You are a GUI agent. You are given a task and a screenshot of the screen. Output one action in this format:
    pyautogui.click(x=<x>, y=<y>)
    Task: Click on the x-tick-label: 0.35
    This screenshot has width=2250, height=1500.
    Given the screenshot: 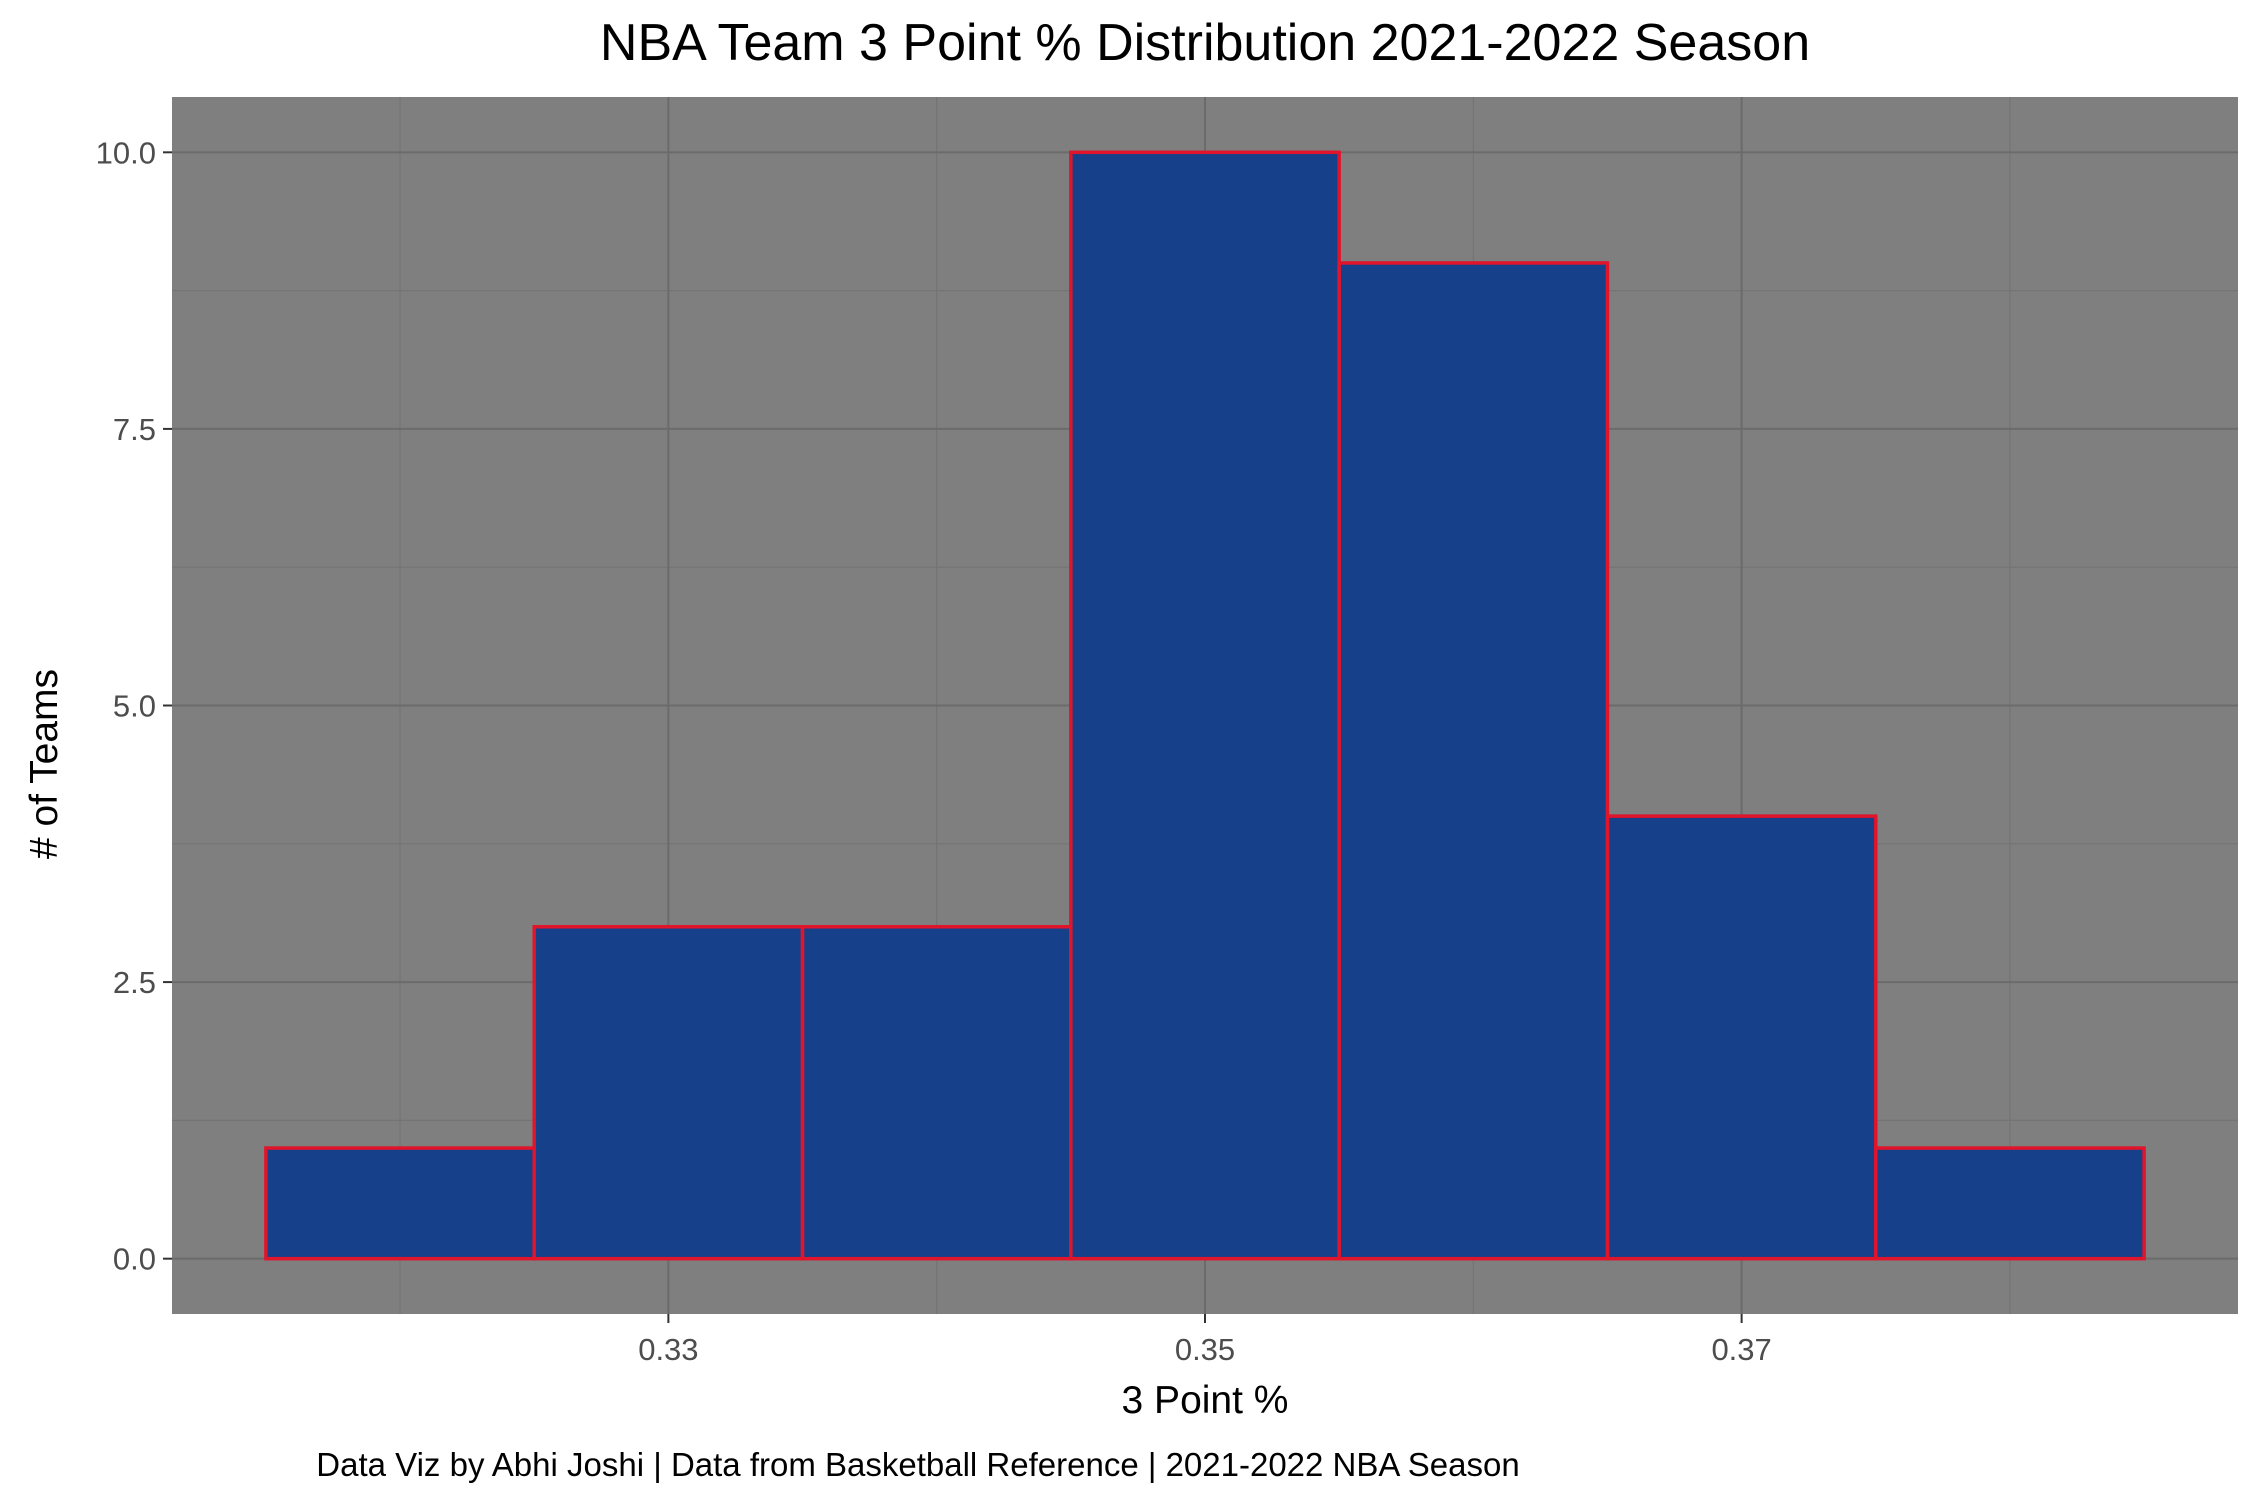 What is the action you would take?
    pyautogui.click(x=1205, y=1349)
    